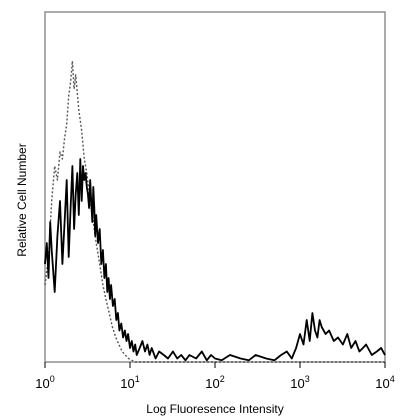 Image resolution: width=404 pixels, height=417 pixels. What do you see at coordinates (22, 199) in the screenshot?
I see `y-axis-label: Relative Cell Number` at bounding box center [22, 199].